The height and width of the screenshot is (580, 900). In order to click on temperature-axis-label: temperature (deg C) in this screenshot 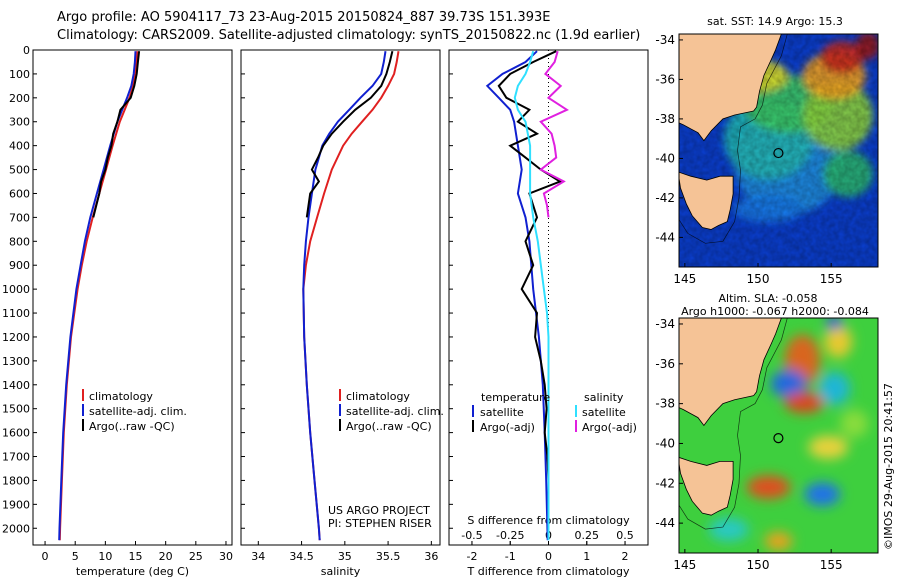, I will do `click(132, 571)`.